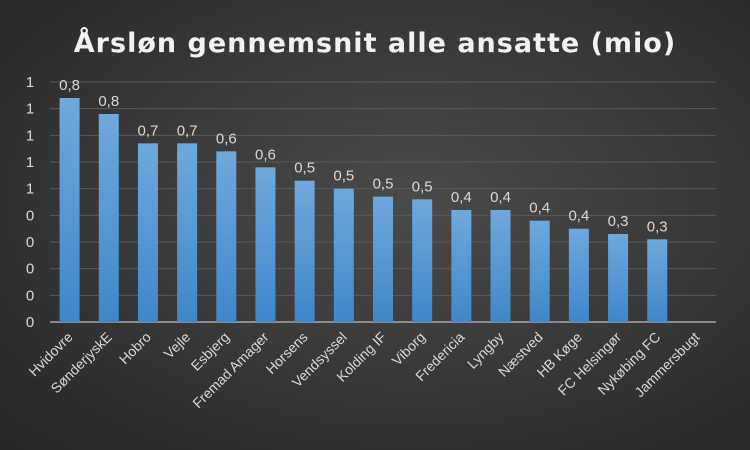 The width and height of the screenshot is (750, 450). Describe the element at coordinates (176, 345) in the screenshot. I see `x-tick-label: Vejle` at that location.